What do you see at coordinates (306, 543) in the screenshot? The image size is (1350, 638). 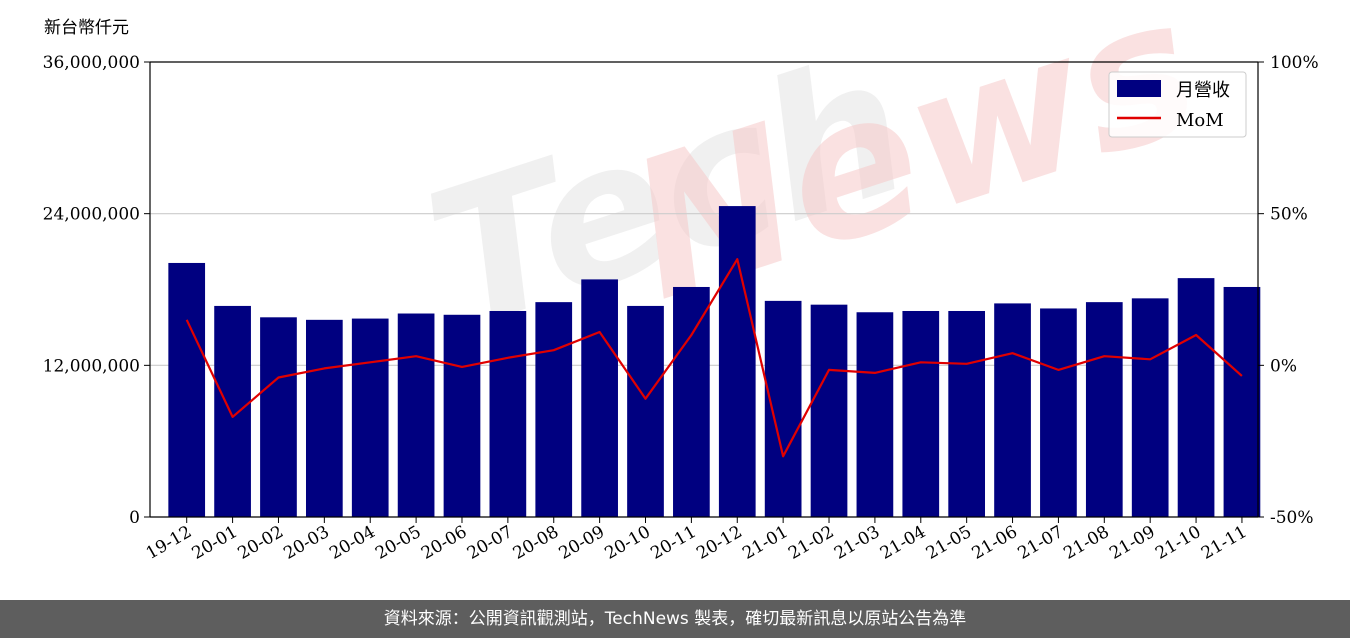 I see `x-tick-label: 20-03` at bounding box center [306, 543].